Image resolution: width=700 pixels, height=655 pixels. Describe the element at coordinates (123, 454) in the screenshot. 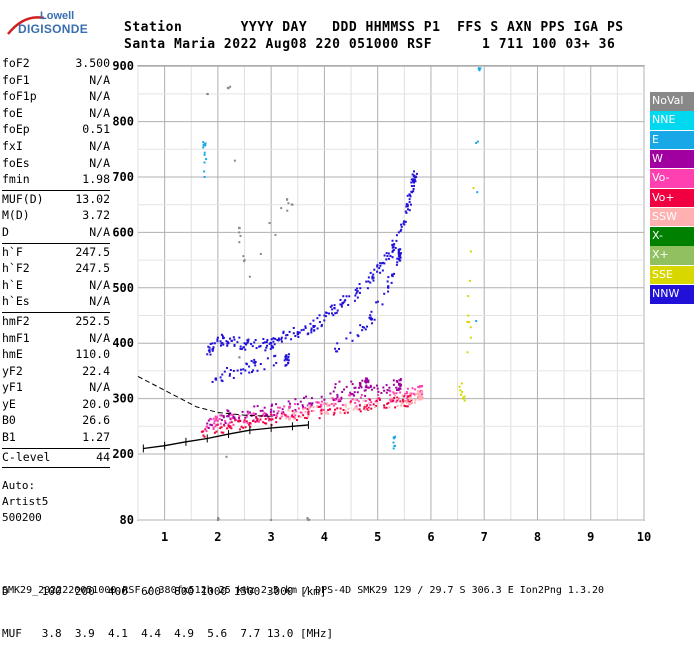

I see `y-tick-label: 200` at that location.